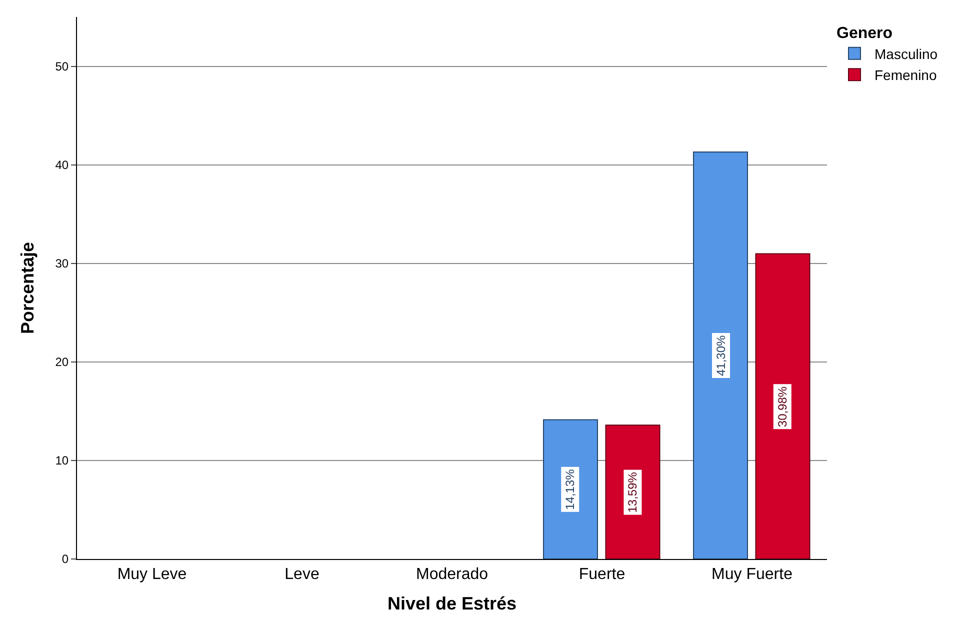  I want to click on legend-title: Genero, so click(864, 33).